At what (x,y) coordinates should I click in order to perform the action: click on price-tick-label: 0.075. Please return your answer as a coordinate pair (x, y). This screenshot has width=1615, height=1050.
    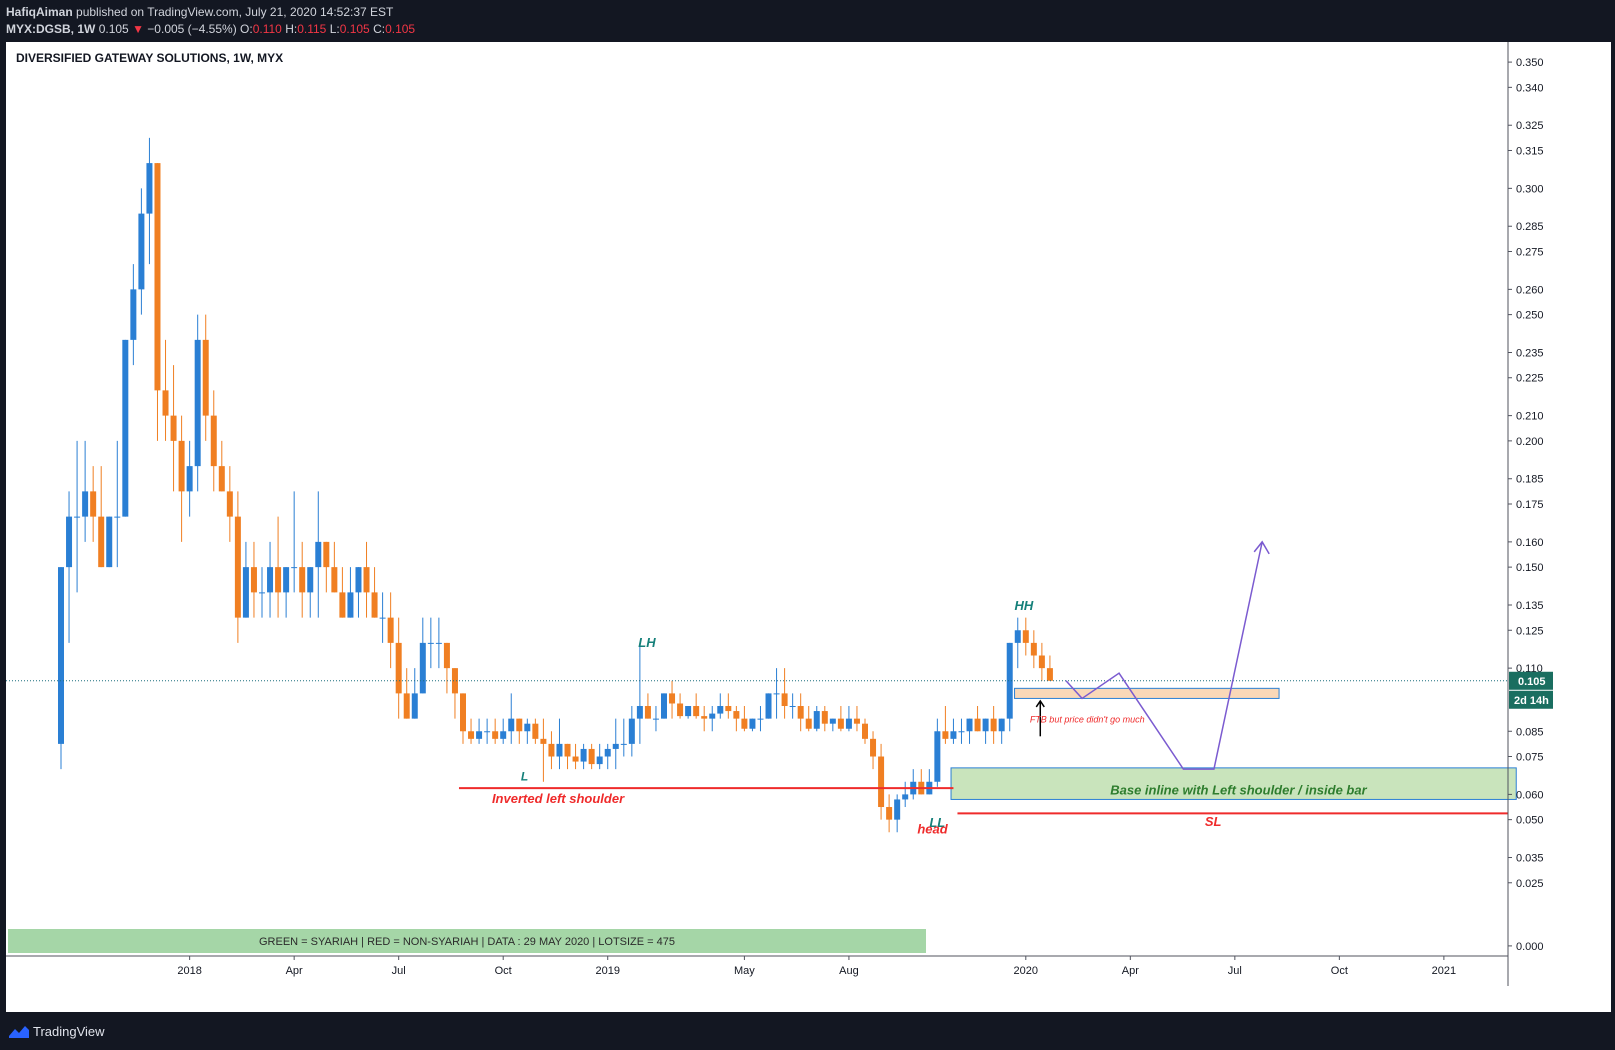
    Looking at the image, I should click on (1530, 758).